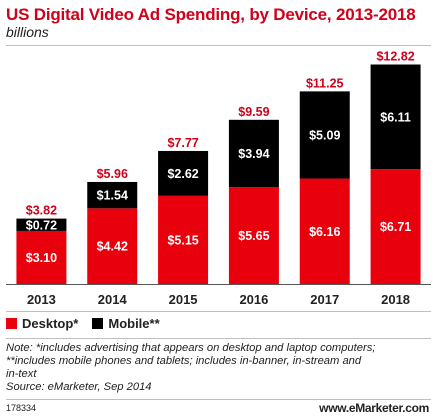 The width and height of the screenshot is (437, 416). I want to click on data-label-desktop-2016: $5.65, so click(253, 236).